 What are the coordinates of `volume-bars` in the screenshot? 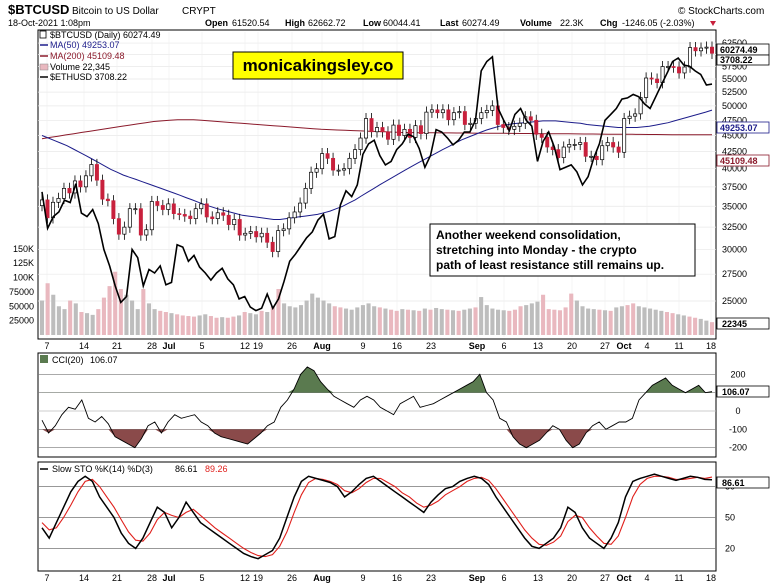 It's located at (377, 303).